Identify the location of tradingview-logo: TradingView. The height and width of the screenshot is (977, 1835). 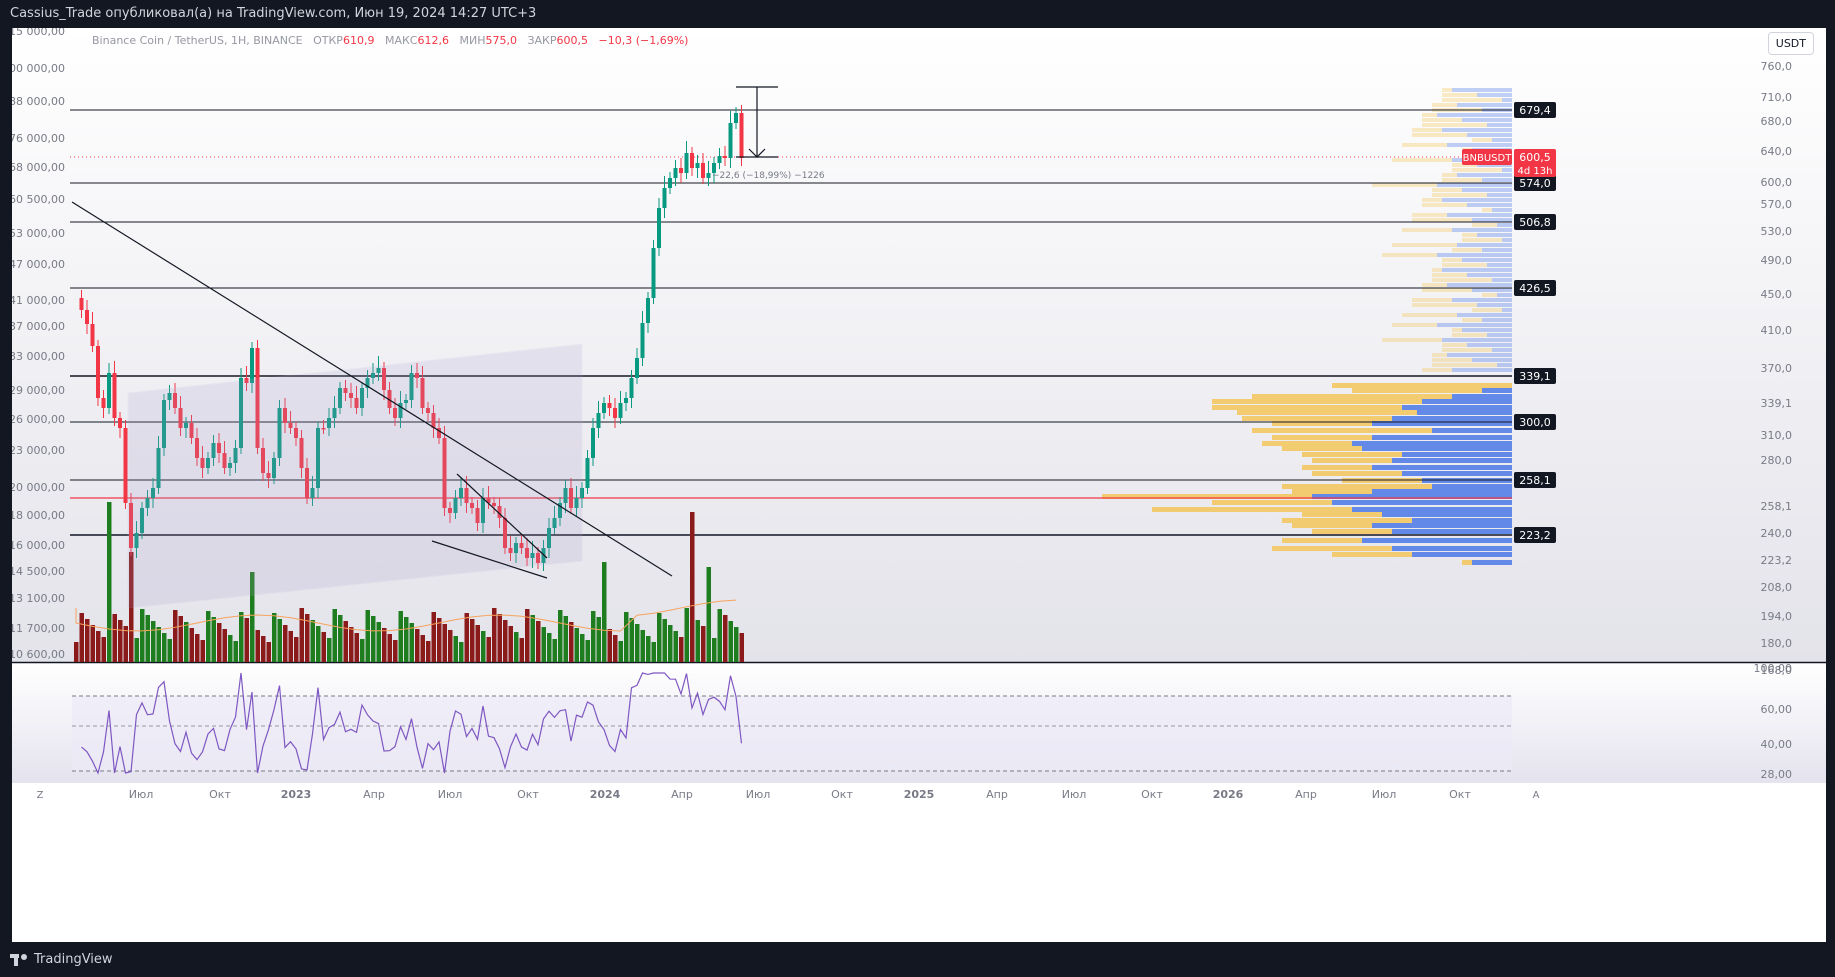
(61, 959).